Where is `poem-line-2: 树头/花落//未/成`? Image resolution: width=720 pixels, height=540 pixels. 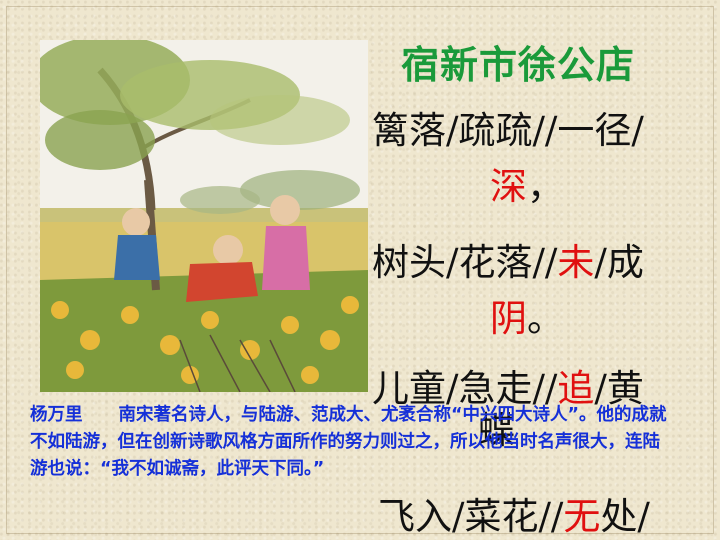 poem-line-2: 树头/花落//未/成 is located at coordinates (508, 262).